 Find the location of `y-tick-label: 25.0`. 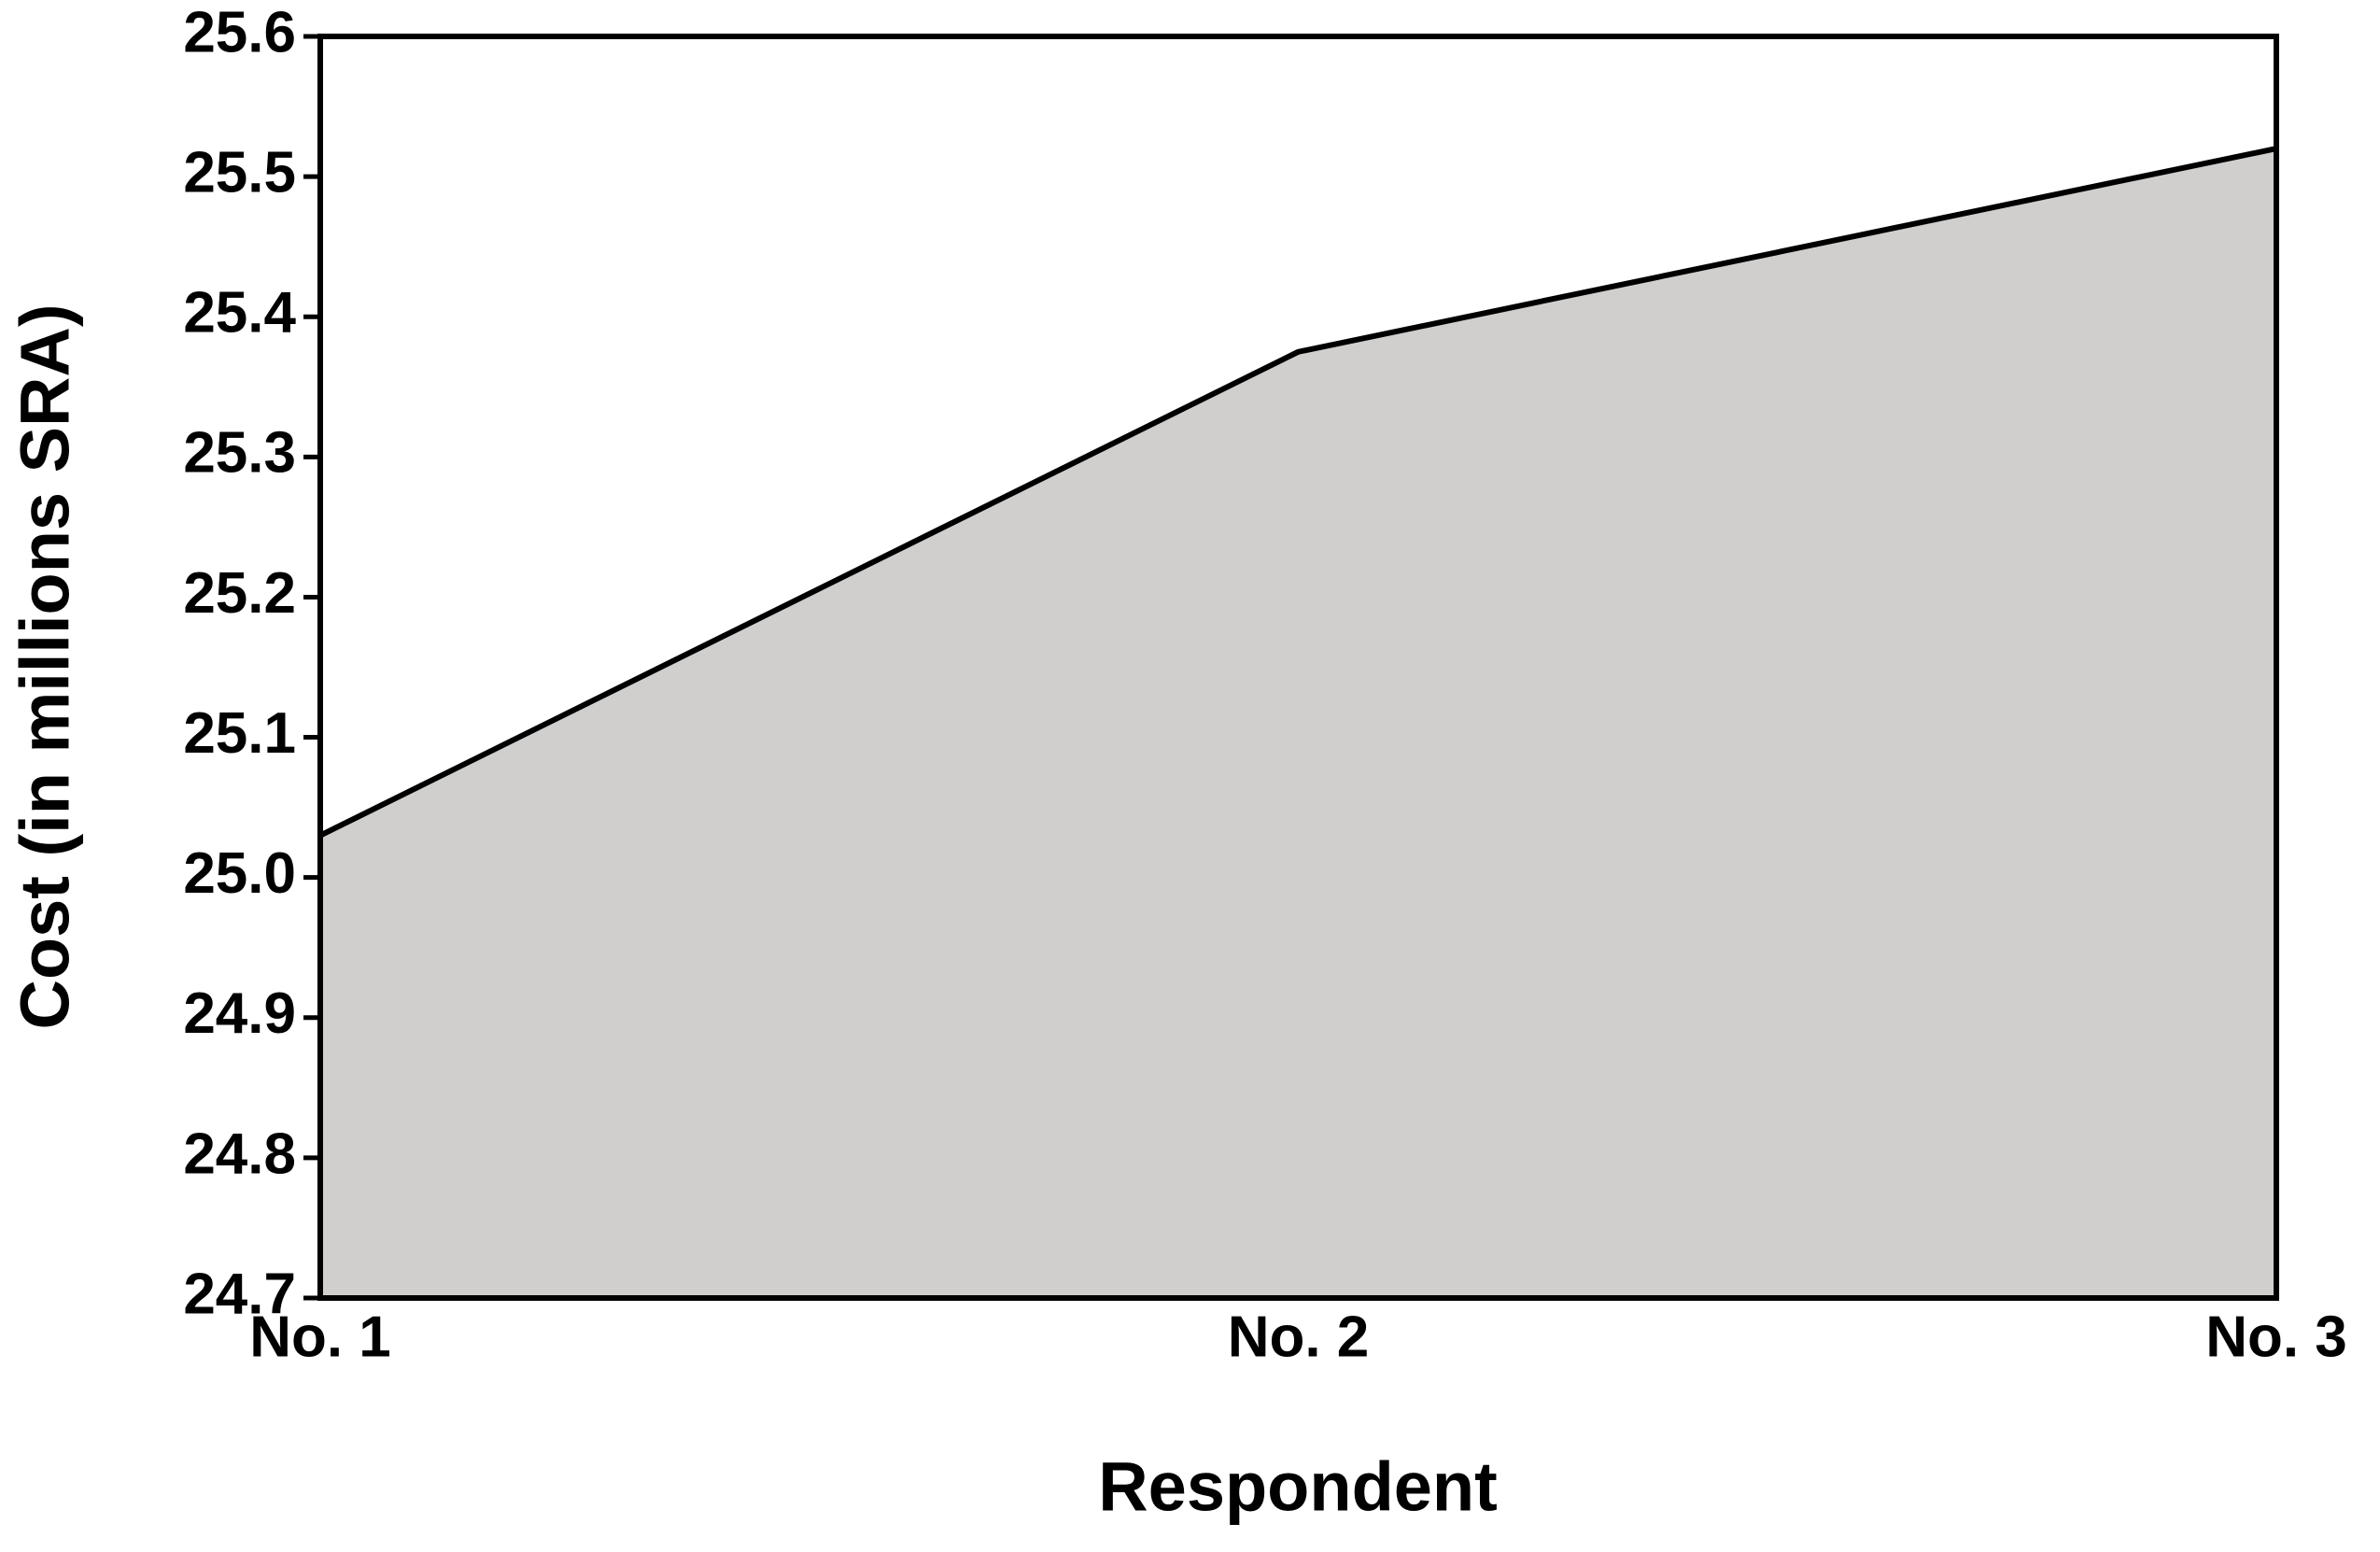

y-tick-label: 25.0 is located at coordinates (239, 873).